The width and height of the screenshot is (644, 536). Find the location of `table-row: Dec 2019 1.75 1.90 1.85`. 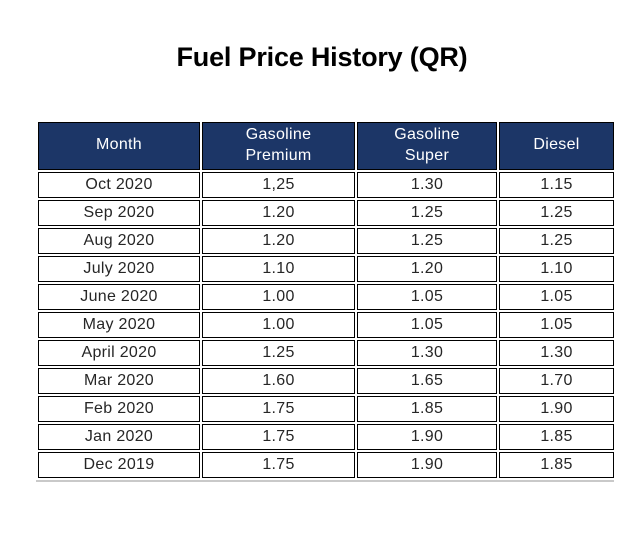

table-row: Dec 2019 1.75 1.90 1.85 is located at coordinates (326, 464).